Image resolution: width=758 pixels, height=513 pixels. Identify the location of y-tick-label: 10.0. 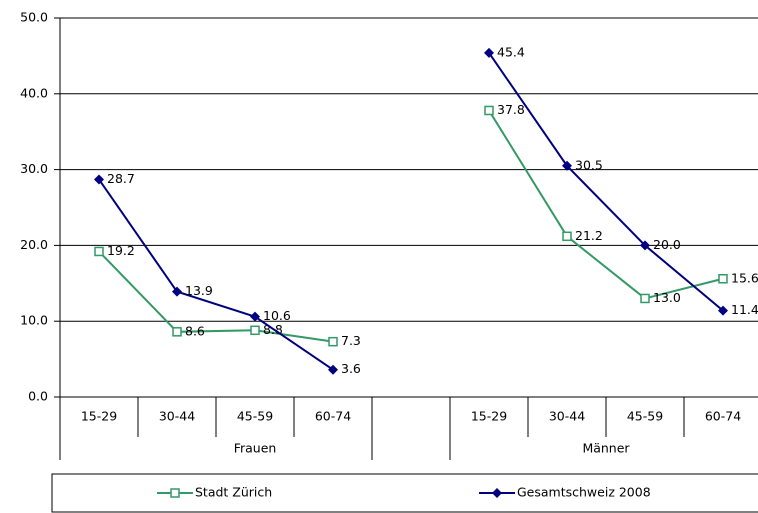
(34, 320).